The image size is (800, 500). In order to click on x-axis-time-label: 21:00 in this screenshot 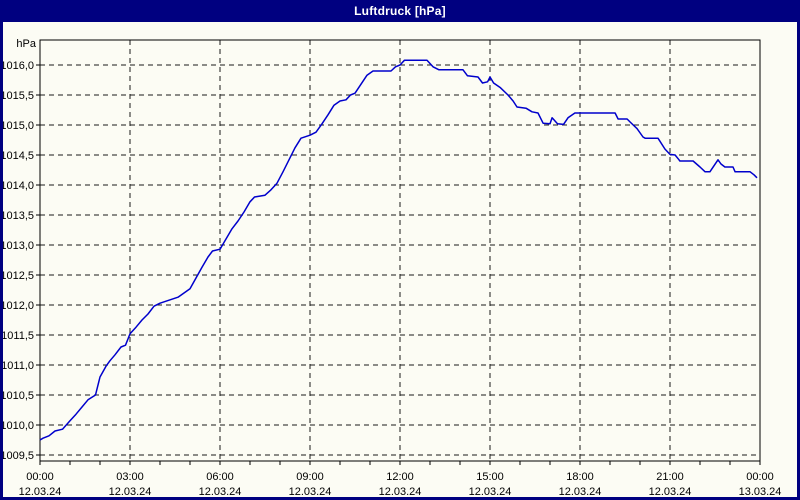, I will do `click(670, 477)`.